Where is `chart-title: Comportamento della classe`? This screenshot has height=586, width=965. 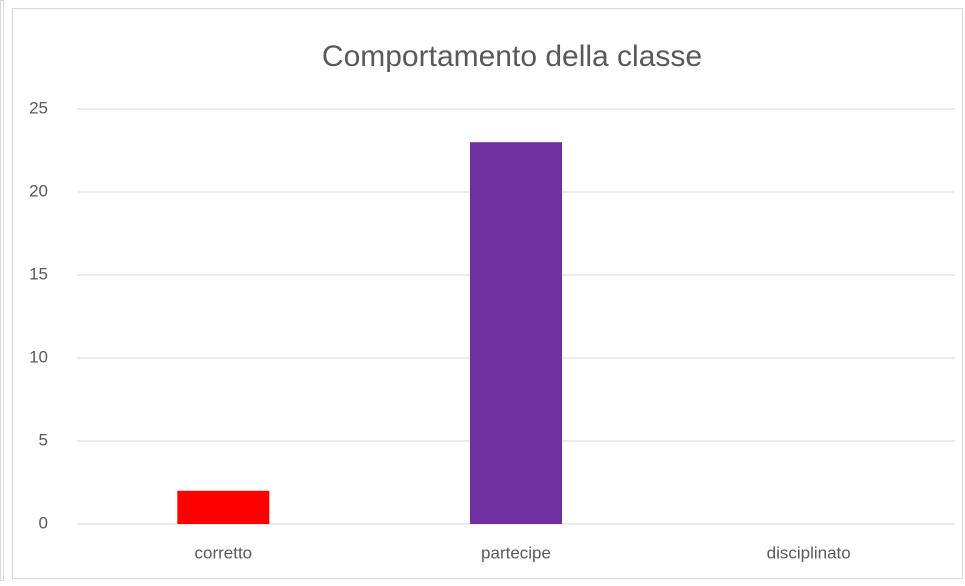
chart-title: Comportamento della classe is located at coordinates (512, 56).